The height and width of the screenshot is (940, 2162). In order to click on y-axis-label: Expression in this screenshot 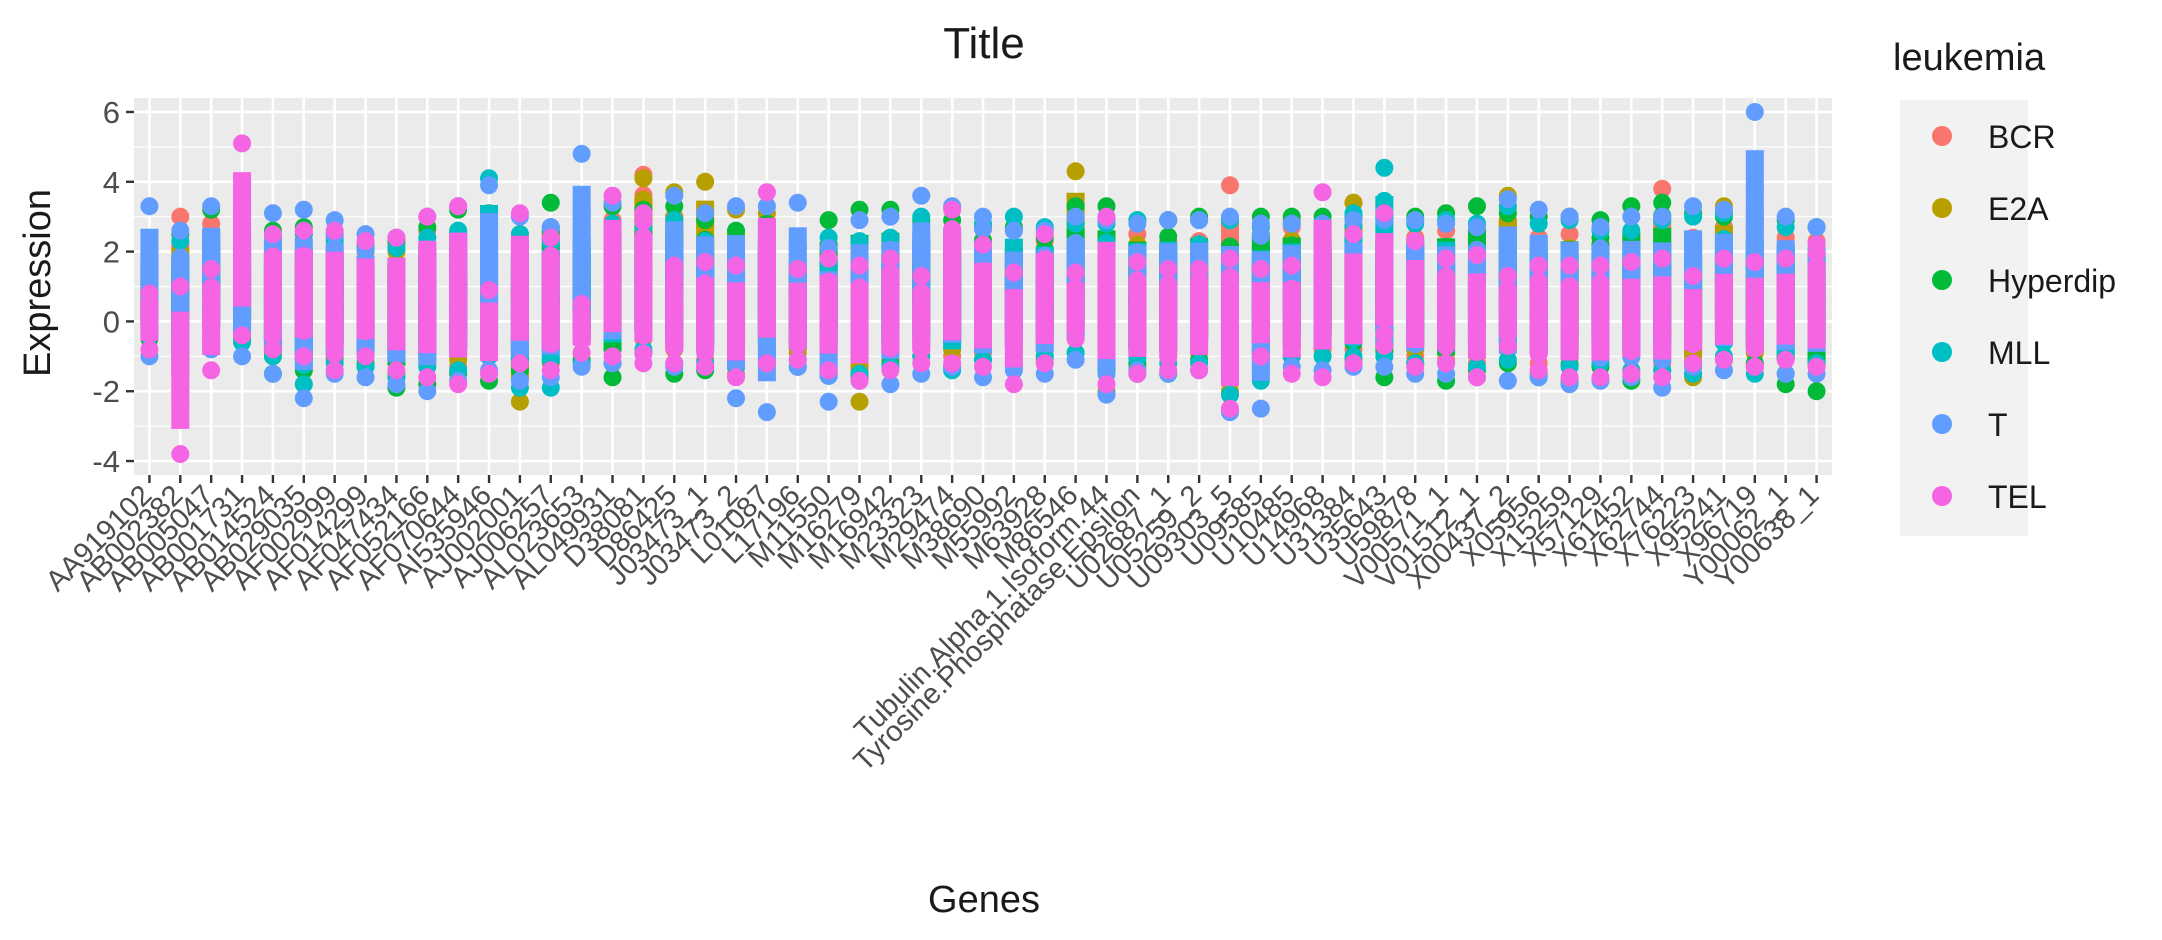, I will do `click(38, 283)`.